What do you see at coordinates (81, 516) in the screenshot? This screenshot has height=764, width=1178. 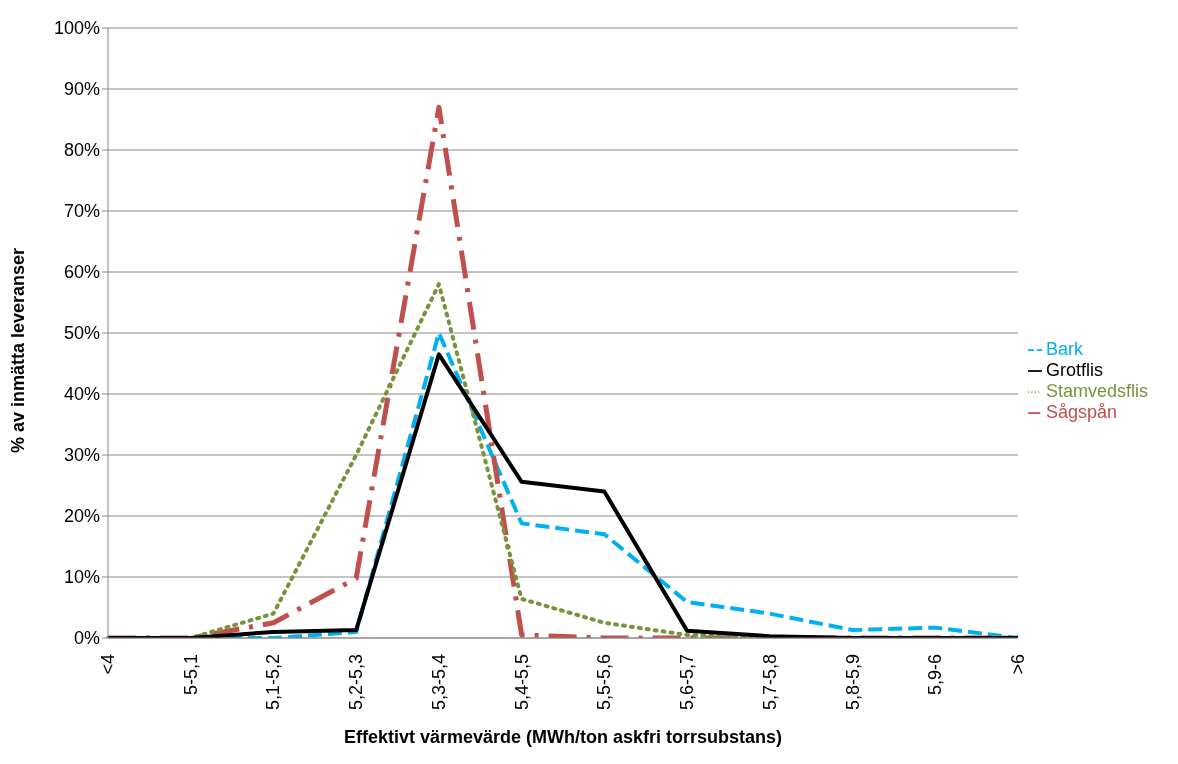 I see `y-tick-label: 20%` at bounding box center [81, 516].